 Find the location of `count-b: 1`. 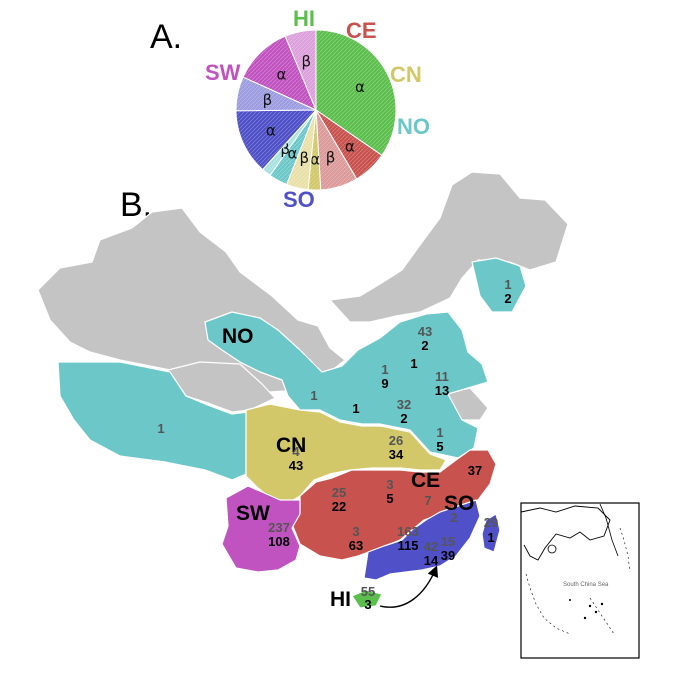

count-b: 1 is located at coordinates (490, 537).